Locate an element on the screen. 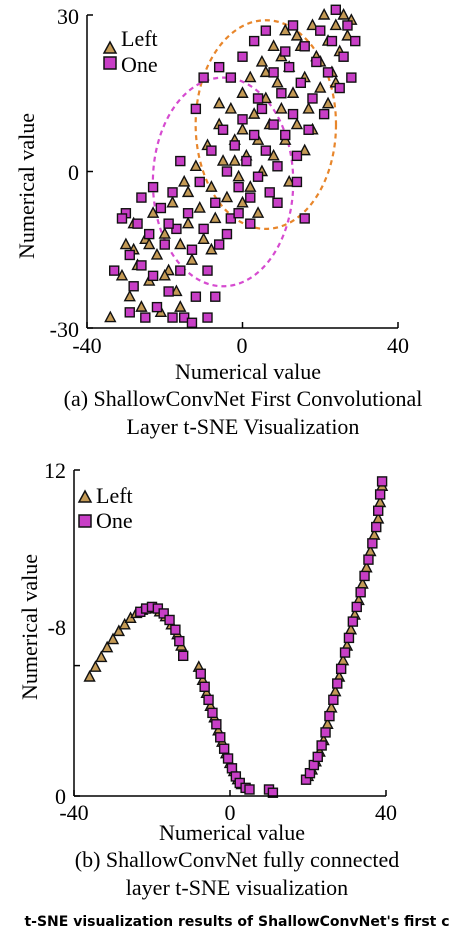 Image resolution: width=474 pixels, height=936 pixels. panel-b-y-tick-label-bottom: 0 is located at coordinates (60, 796).